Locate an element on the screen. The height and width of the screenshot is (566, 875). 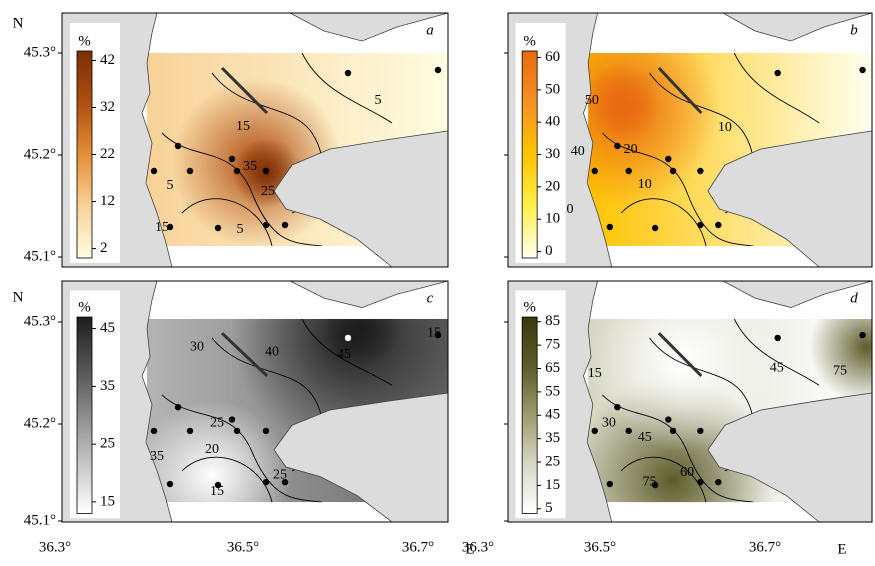
panel-letter: b is located at coordinates (854, 30).